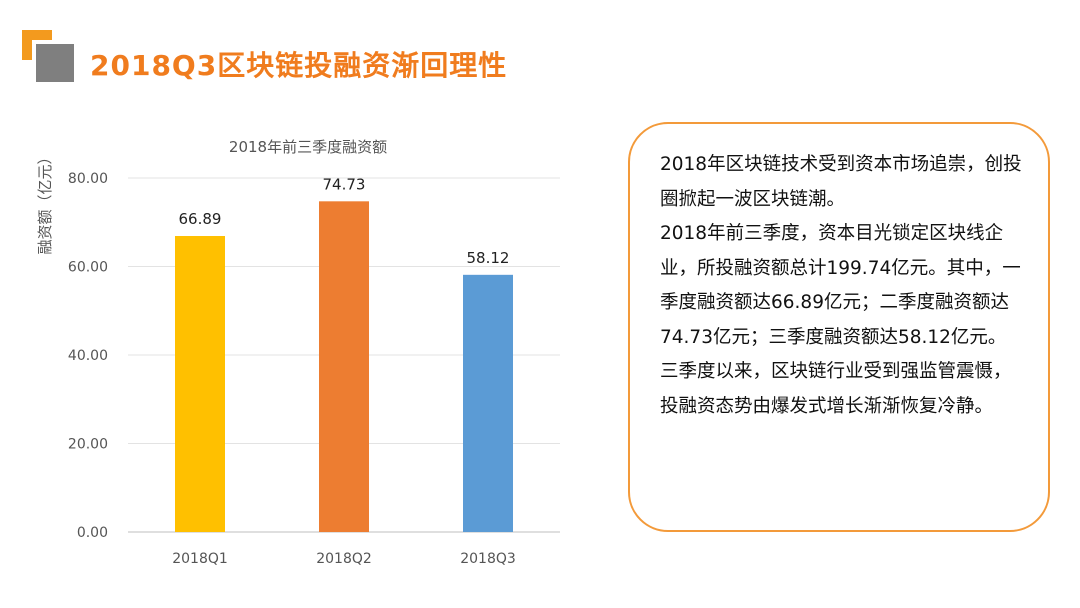 Image resolution: width=1080 pixels, height=608 pixels. What do you see at coordinates (308, 147) in the screenshot?
I see `chart-title: 2018年前三季度融资额` at bounding box center [308, 147].